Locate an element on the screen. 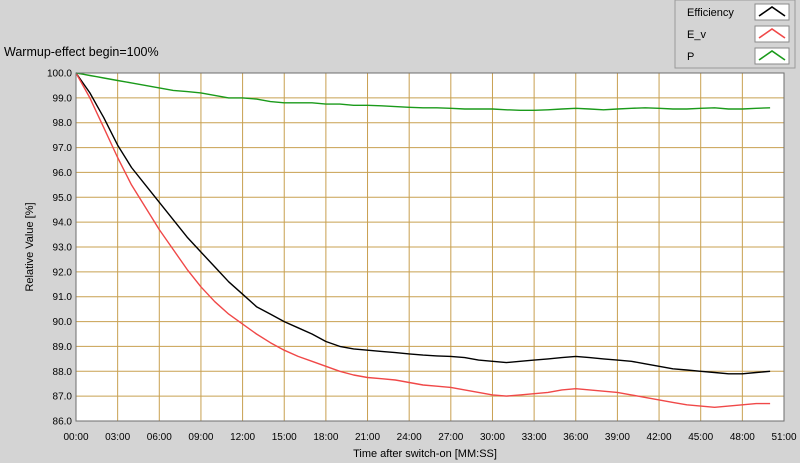 Image resolution: width=800 pixels, height=463 pixels. x-tick-label: 30:00 is located at coordinates (492, 437).